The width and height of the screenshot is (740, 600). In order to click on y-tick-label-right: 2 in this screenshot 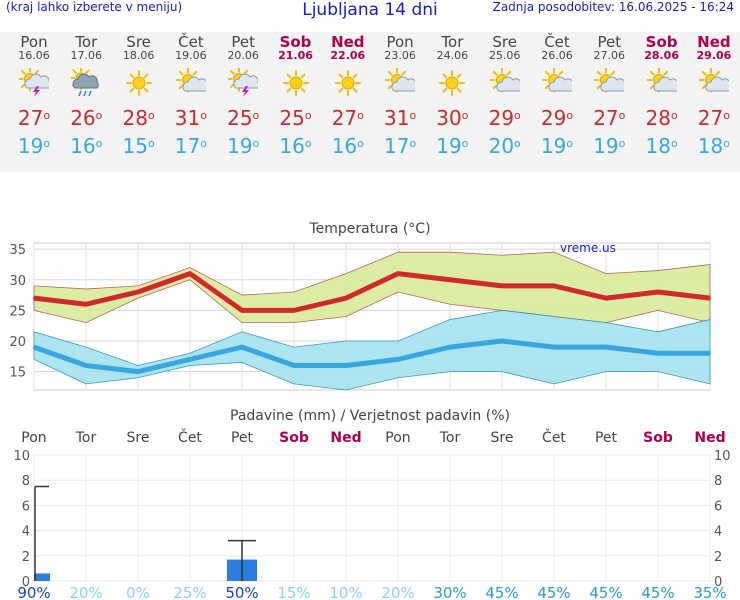, I will do `click(718, 557)`.